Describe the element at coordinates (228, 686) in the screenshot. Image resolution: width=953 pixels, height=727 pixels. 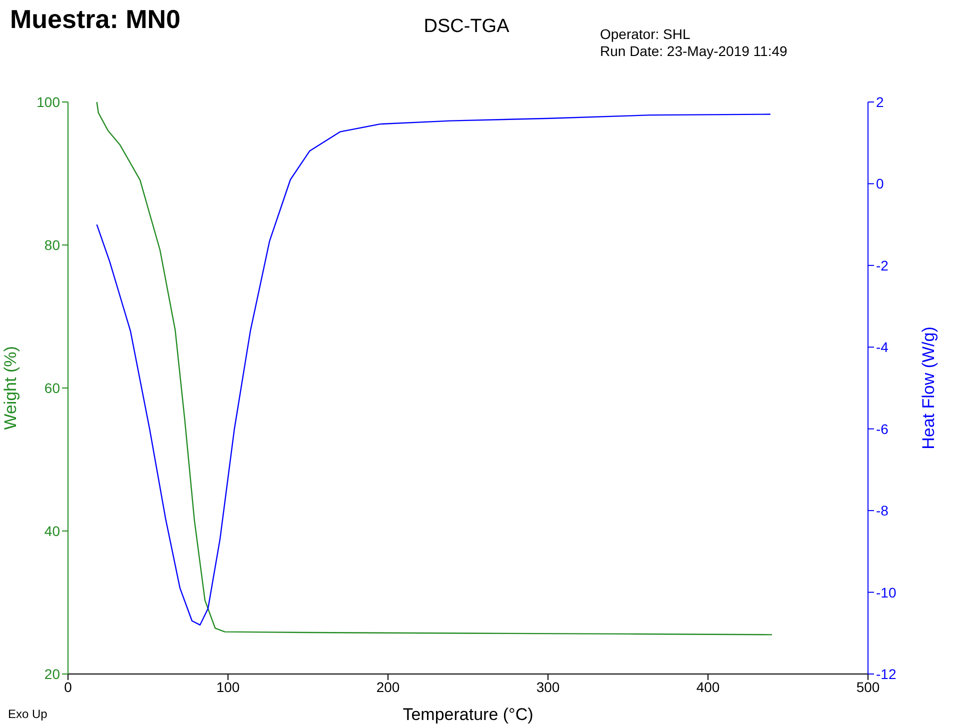
I see `x-tick-label: 100` at that location.